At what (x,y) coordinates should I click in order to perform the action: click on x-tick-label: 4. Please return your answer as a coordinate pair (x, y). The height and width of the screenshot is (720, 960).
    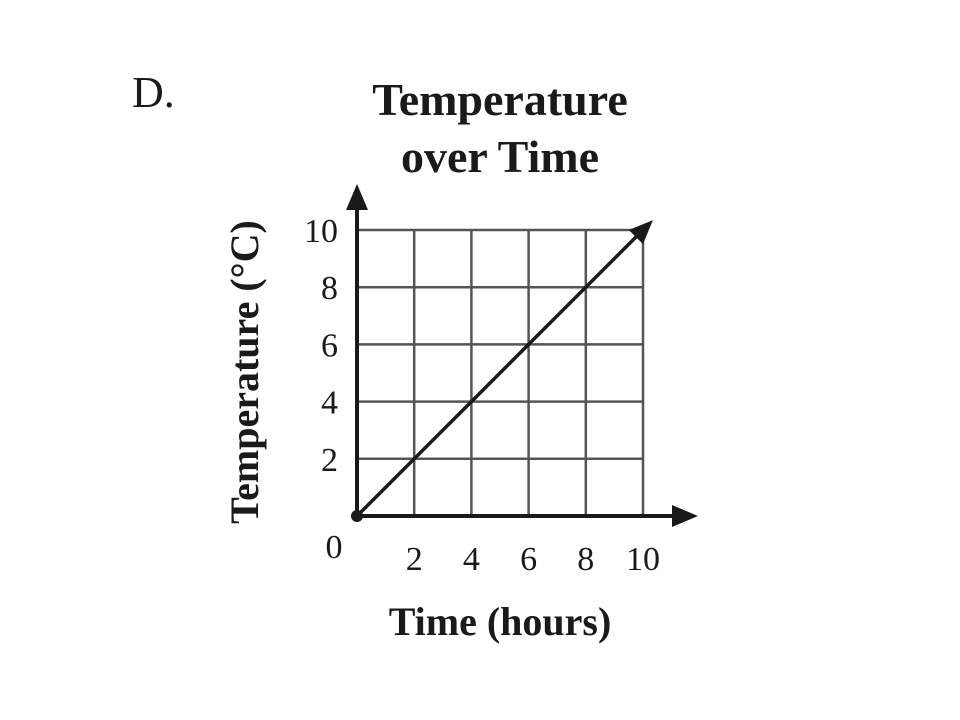
    Looking at the image, I should click on (471, 559).